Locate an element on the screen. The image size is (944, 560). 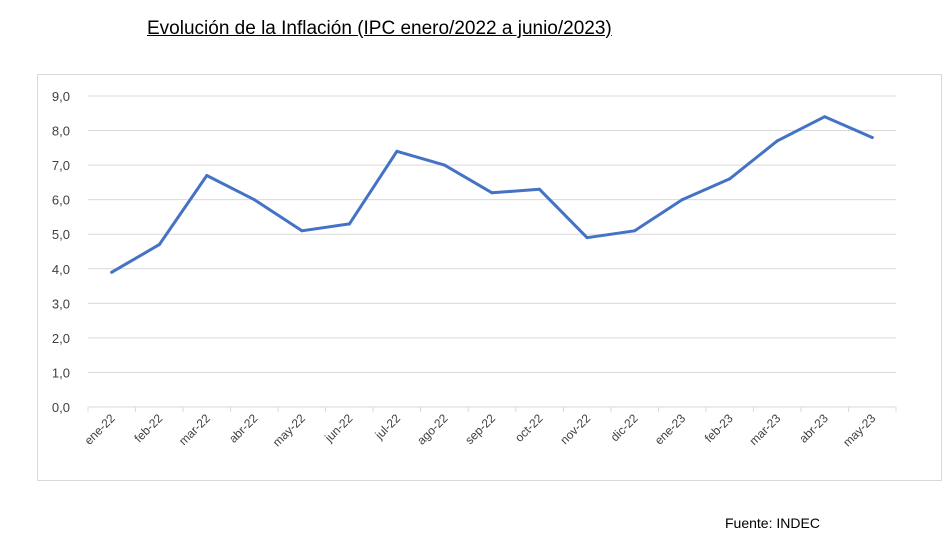
x-tick-label: oct-22 is located at coordinates (529, 428).